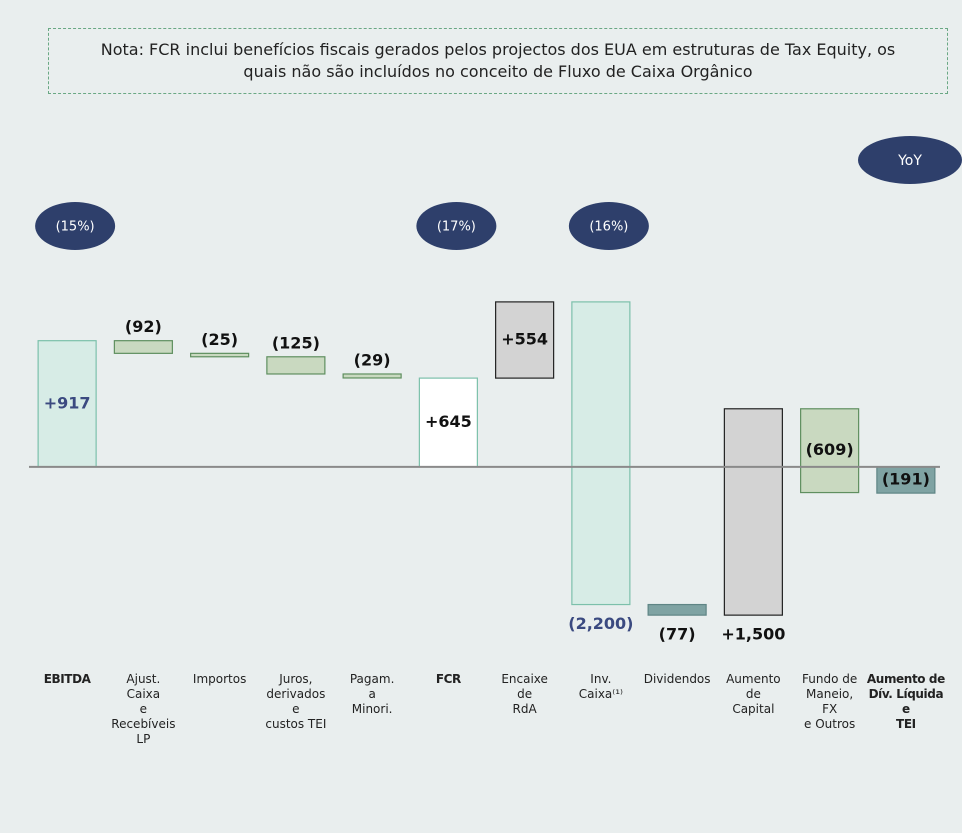 This screenshot has width=962, height=833. What do you see at coordinates (753, 694) in the screenshot?
I see `category-label: Aumento de Capital` at bounding box center [753, 694].